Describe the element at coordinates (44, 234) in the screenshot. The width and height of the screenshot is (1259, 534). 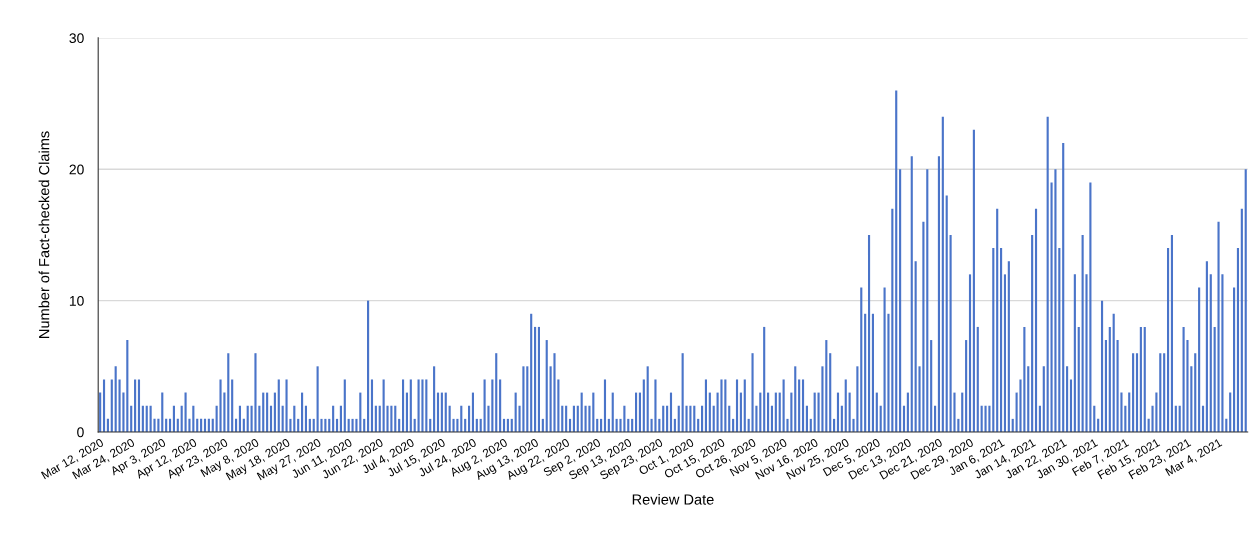
I see `y-axis-title: Number of Fact-checked Claims` at that location.